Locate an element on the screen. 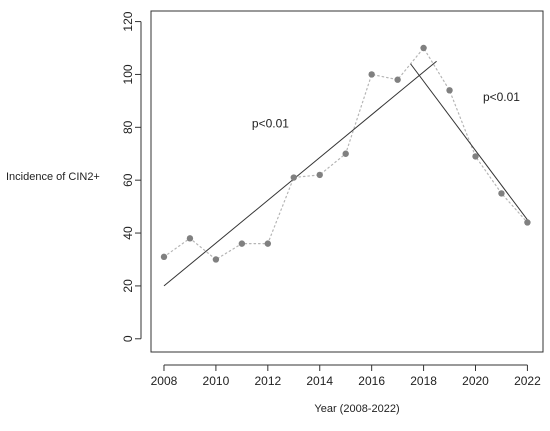 Image resolution: width=550 pixels, height=431 pixels. y-tick-label: 120 is located at coordinates (128, 21).